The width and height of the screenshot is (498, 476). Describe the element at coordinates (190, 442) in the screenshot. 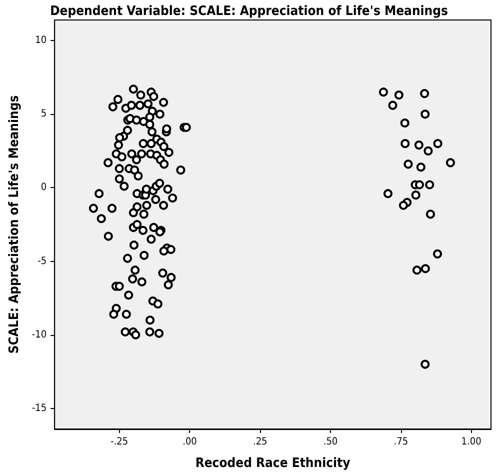

I see `x-tick-label: .00` at that location.